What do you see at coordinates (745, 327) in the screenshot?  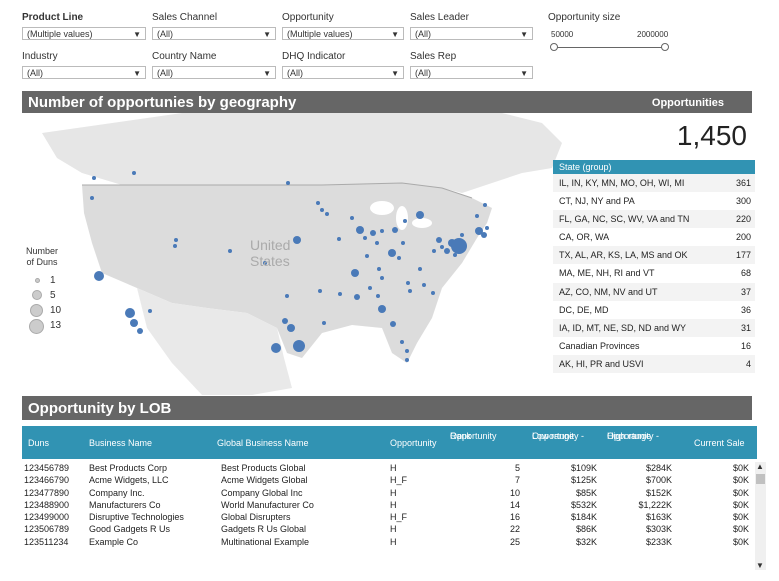 I see `state-group-count: 31` at bounding box center [745, 327].